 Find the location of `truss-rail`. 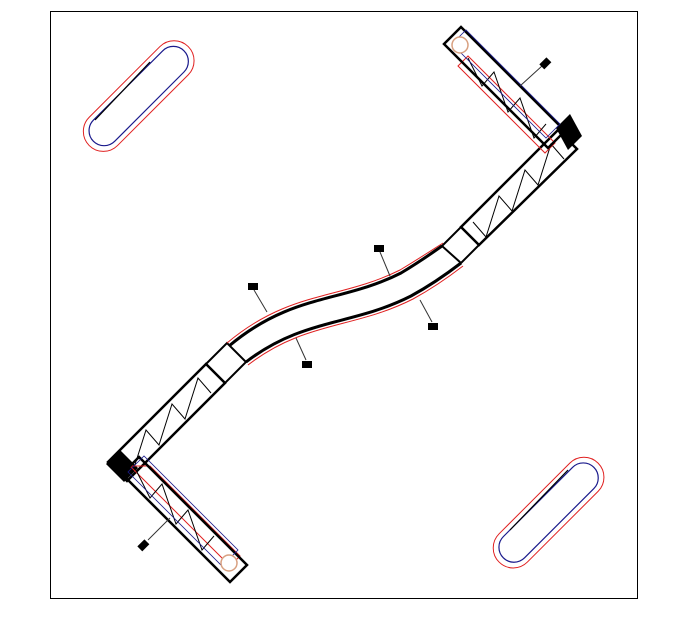

truss-rail is located at coordinates (519, 187).